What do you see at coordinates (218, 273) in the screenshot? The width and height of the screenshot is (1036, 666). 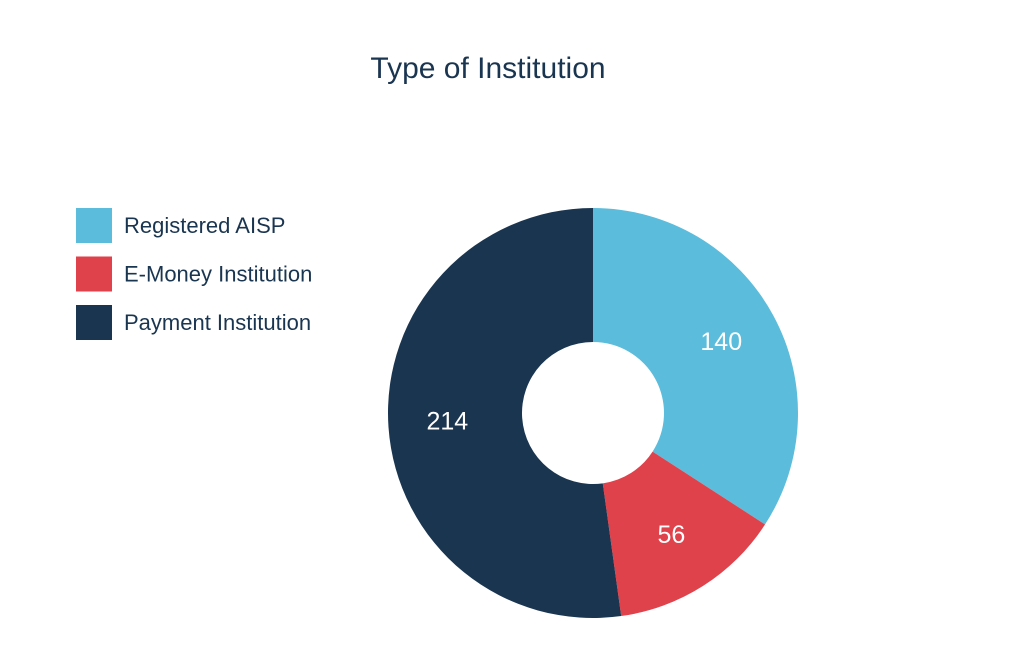 I see `legend-label: E-Money Institution` at bounding box center [218, 273].